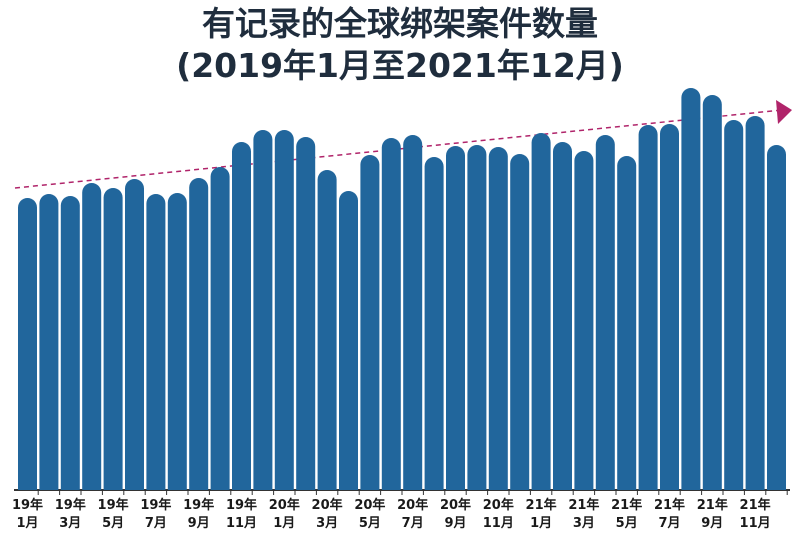 Image resolution: width=800 pixels, height=544 pixels. What do you see at coordinates (370, 514) in the screenshot?
I see `x-tick-label: 20年 5月` at bounding box center [370, 514].